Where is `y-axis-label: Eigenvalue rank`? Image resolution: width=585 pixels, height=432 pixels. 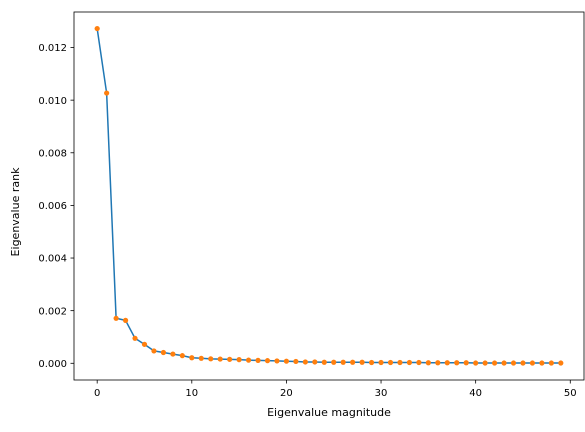 y-axis-label: Eigenvalue rank is located at coordinates (15, 212).